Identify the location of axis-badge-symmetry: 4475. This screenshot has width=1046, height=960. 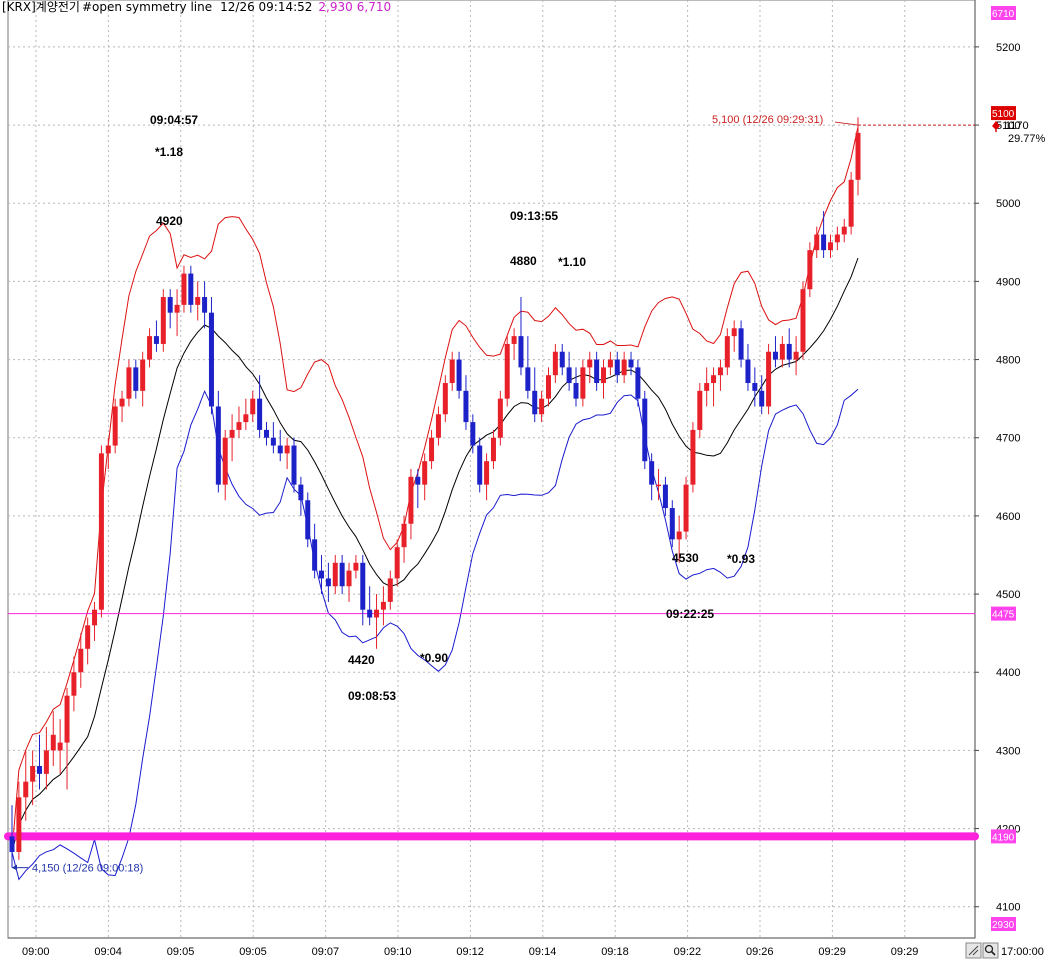
(1003, 615).